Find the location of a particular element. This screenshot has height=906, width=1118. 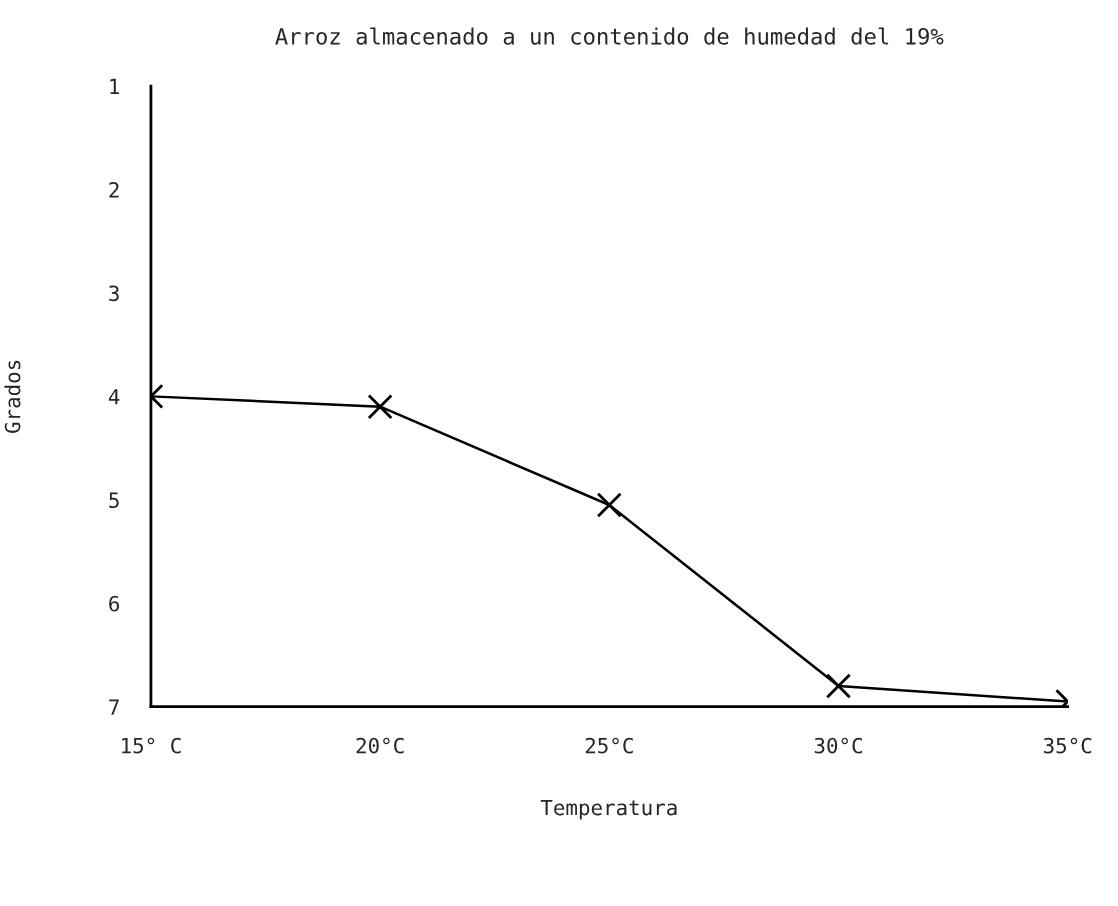

x-tick-label: 25°C is located at coordinates (609, 745).